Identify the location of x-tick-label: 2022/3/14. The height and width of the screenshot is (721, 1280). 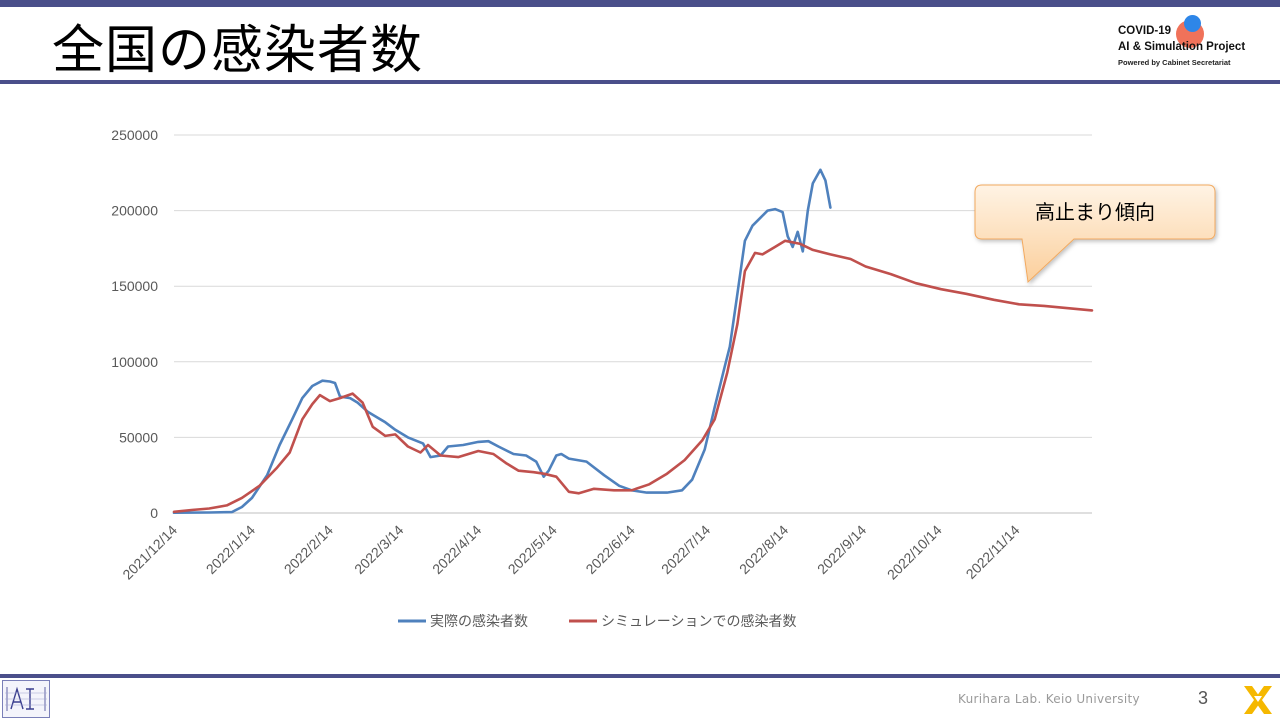
(379, 550).